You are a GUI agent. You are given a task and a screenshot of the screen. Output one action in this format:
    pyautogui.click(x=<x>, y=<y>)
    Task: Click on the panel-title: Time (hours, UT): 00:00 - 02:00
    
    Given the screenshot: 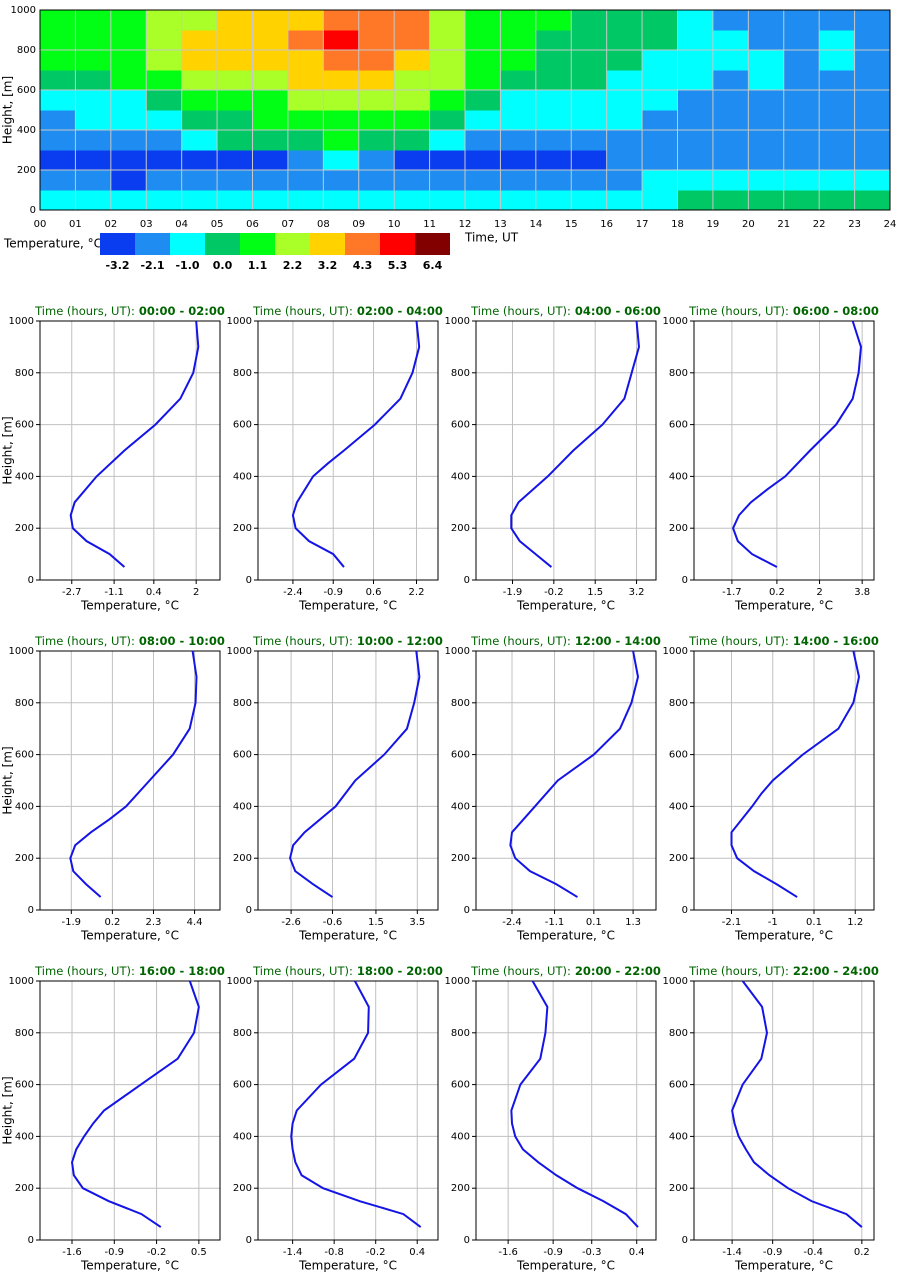 What is the action you would take?
    pyautogui.click(x=129, y=311)
    